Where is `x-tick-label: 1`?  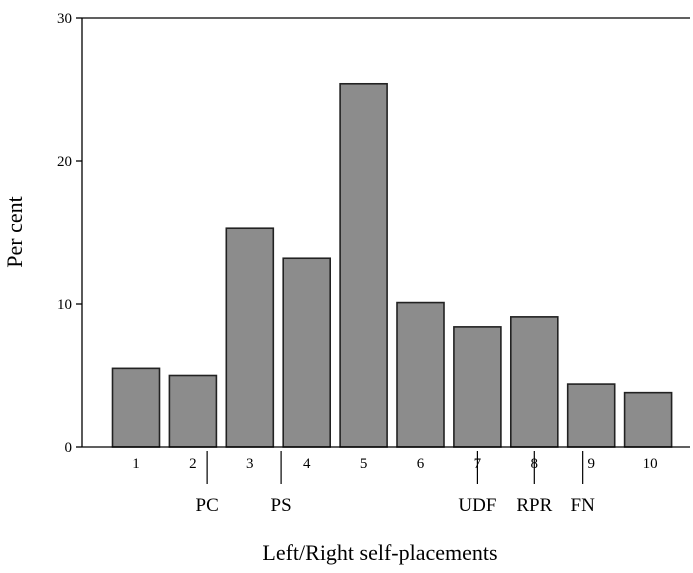 x-tick-label: 1 is located at coordinates (136, 464).